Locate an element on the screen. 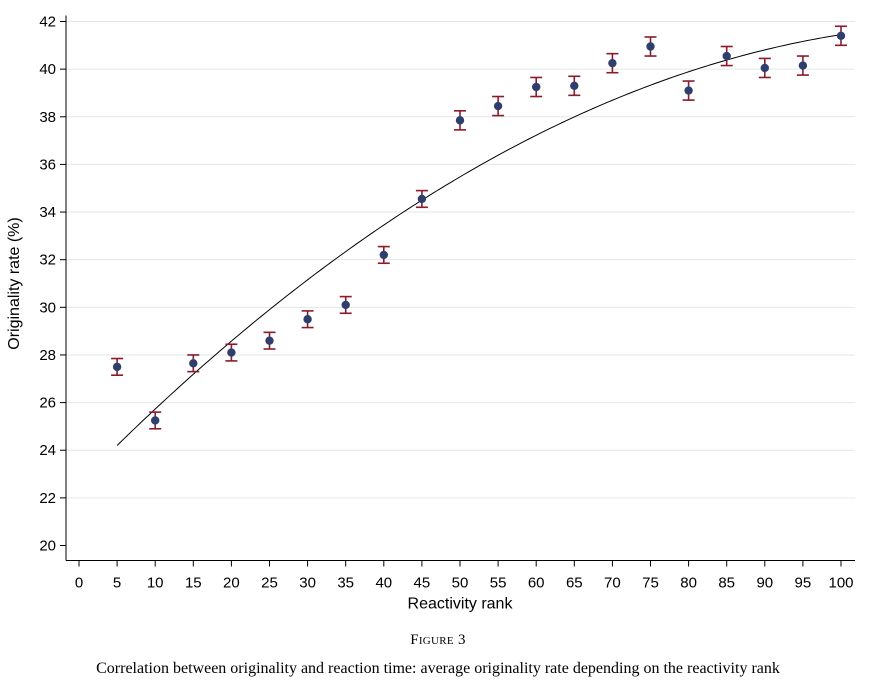 The width and height of the screenshot is (876, 689). y-tick-label: 20 is located at coordinates (47, 546).